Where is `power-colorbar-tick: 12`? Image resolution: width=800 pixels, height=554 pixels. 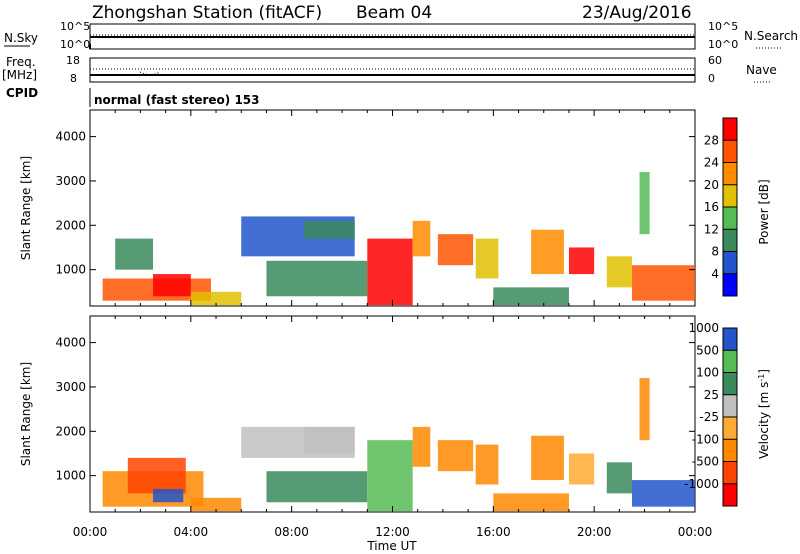 power-colorbar-tick: 12 is located at coordinates (711, 229).